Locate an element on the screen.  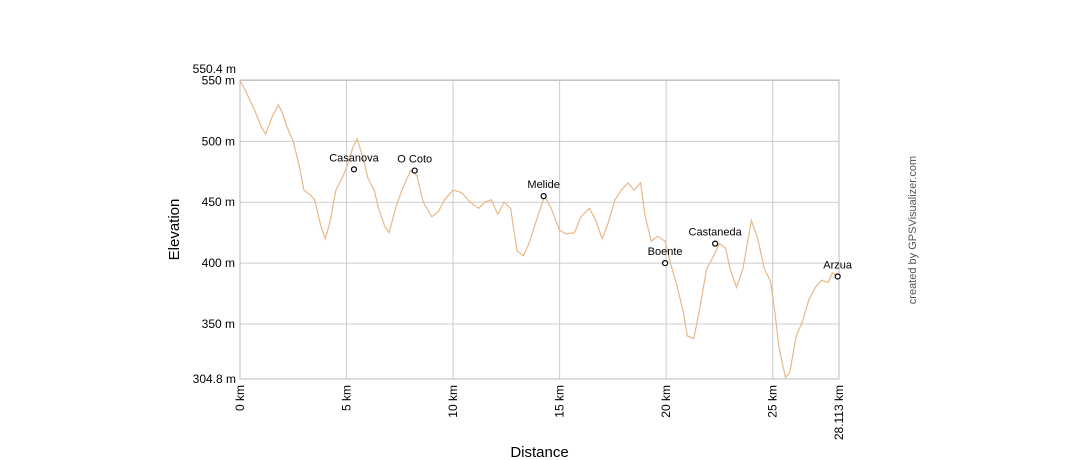
waypoint-markers: Casanova O Coto Melide Boente Castaneda Arzua is located at coordinates (591, 216).